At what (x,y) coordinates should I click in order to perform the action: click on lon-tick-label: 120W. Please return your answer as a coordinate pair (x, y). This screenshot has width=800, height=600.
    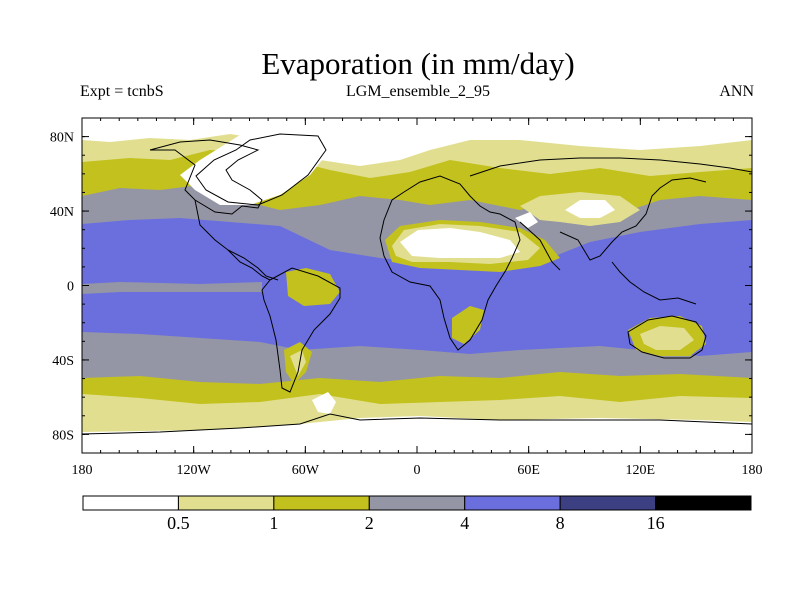
    Looking at the image, I should click on (194, 470).